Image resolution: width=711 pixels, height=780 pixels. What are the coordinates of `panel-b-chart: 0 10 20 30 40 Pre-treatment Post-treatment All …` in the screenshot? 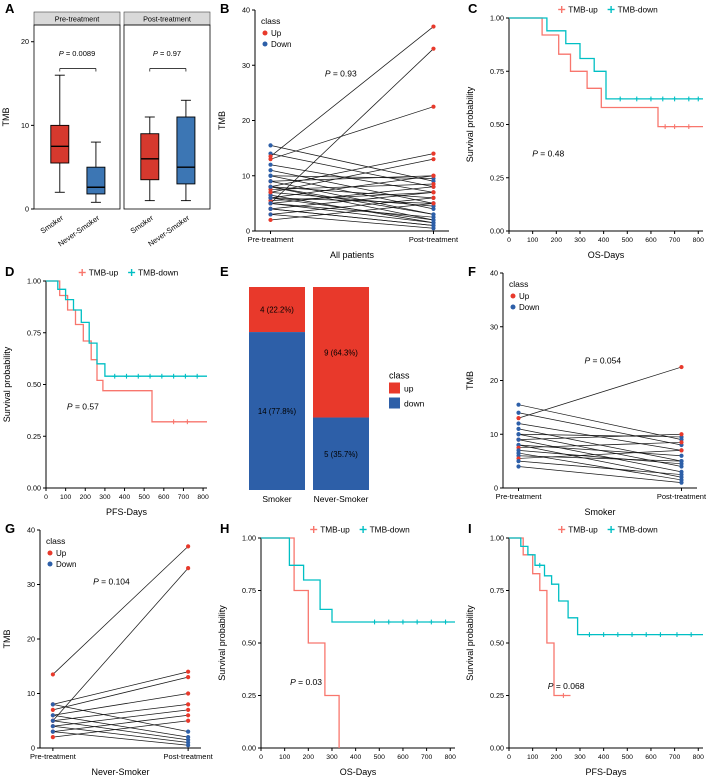 It's located at (339, 131).